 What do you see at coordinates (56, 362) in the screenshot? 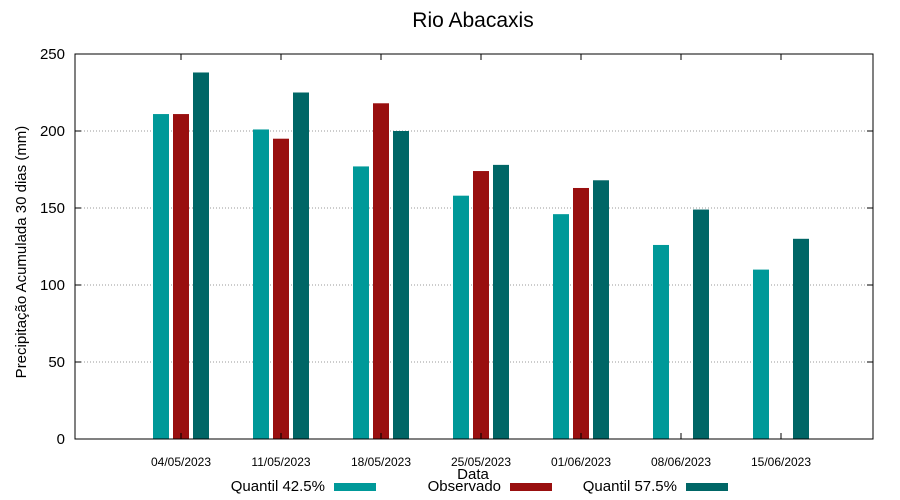
I see `y-tick-label: 50` at bounding box center [56, 362].